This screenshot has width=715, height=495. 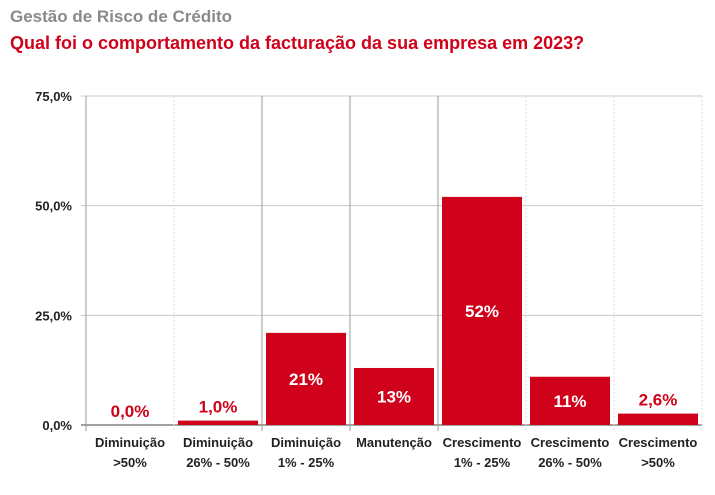 I want to click on data-label: 1,0%, so click(x=218, y=407).